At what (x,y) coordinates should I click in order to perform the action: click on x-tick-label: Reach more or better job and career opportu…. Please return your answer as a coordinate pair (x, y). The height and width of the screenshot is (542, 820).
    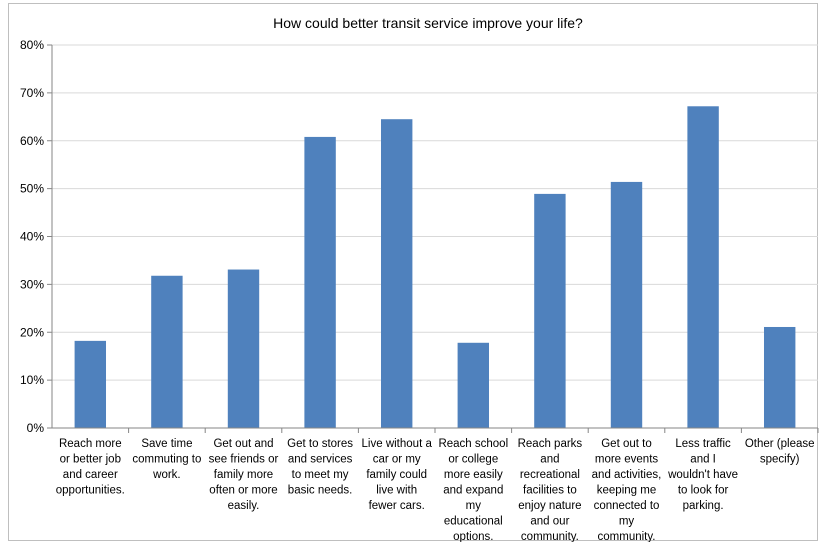
    Looking at the image, I should click on (90, 467).